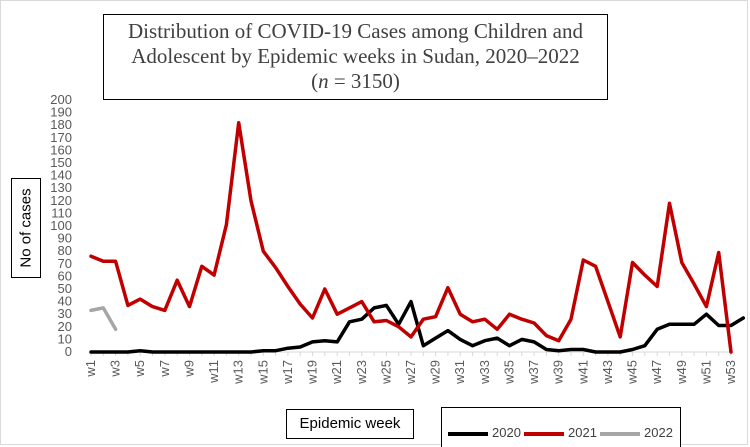 The height and width of the screenshot is (447, 750). I want to click on x-tick-label: w37, so click(533, 372).